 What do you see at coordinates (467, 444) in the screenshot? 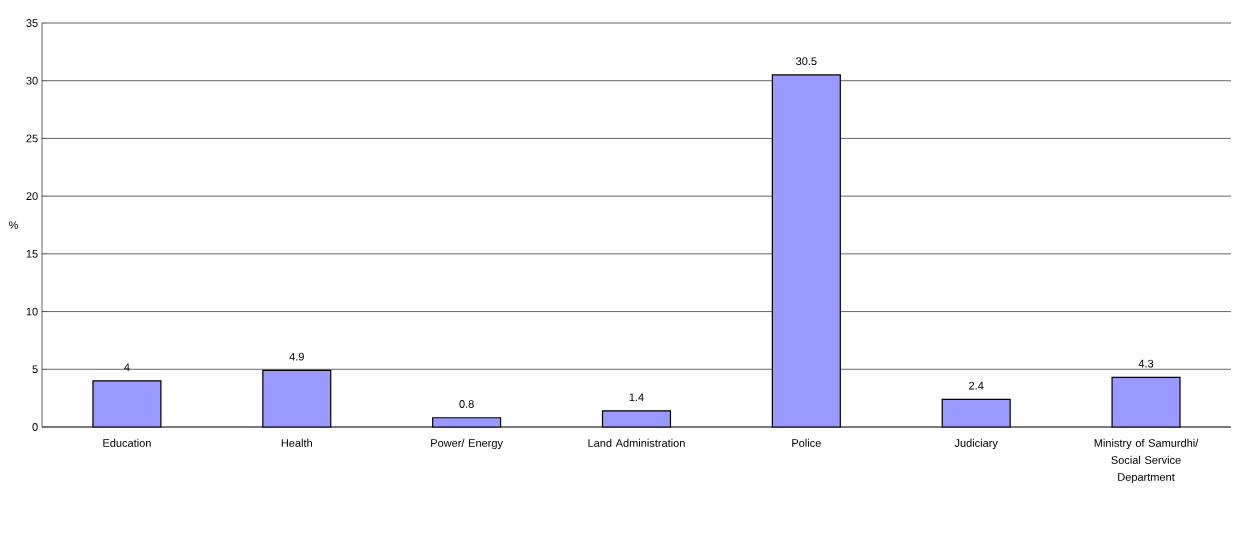
I see `x-tick-label: Power/ Energy` at bounding box center [467, 444].